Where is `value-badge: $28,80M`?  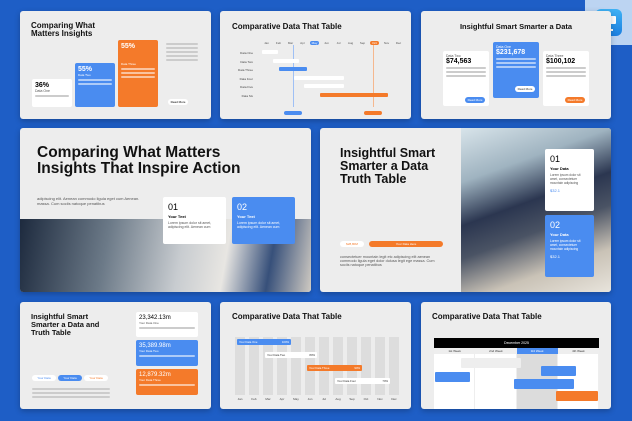
value-badge: $28,80M is located at coordinates (352, 244).